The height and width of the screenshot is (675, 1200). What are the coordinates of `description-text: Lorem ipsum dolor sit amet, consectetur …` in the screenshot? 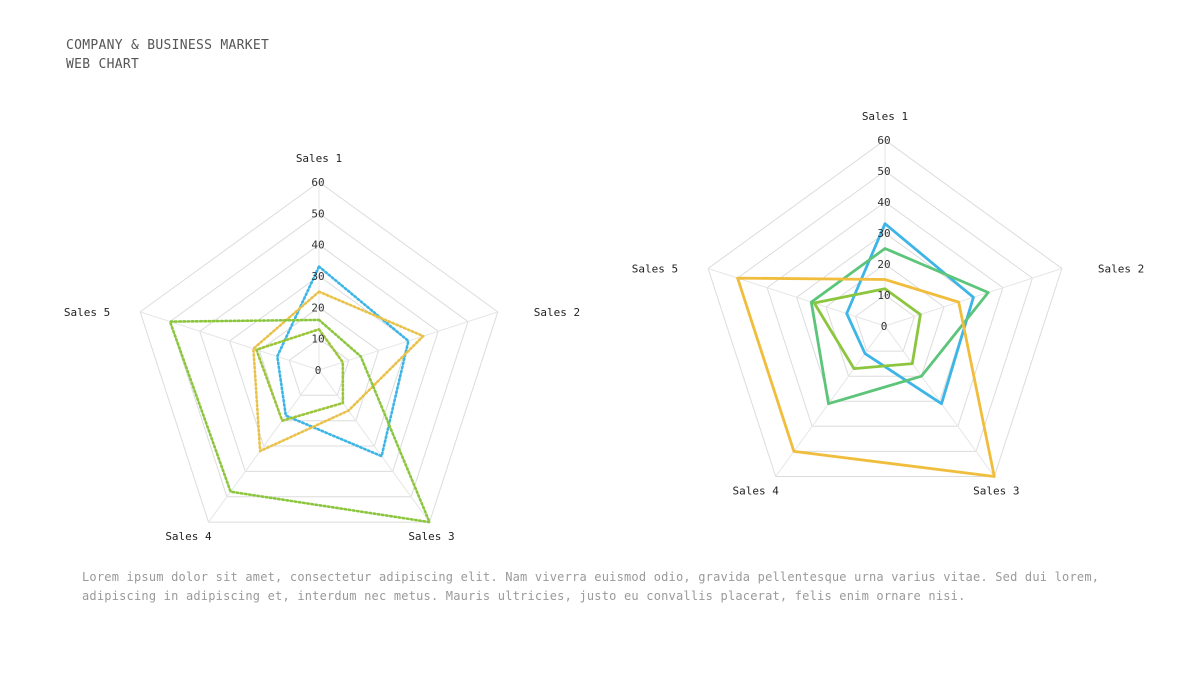 It's located at (591, 586).